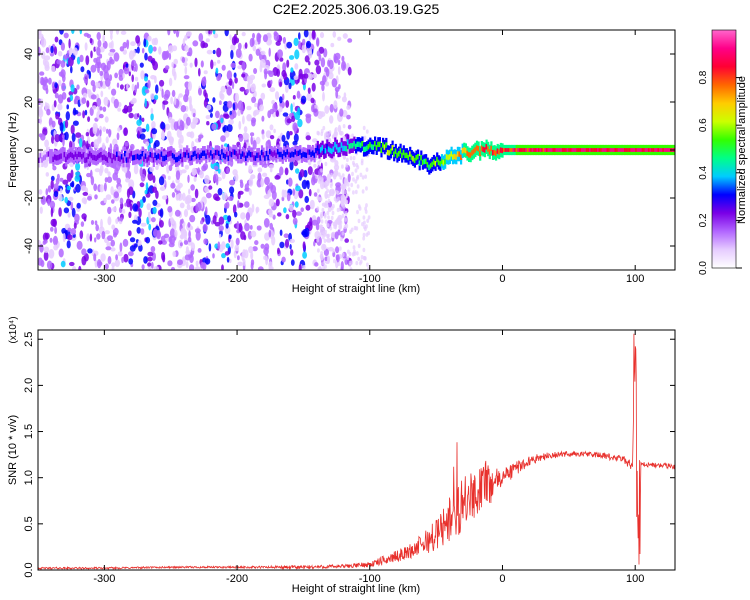 Image resolution: width=750 pixels, height=600 pixels. What do you see at coordinates (104, 579) in the screenshot?
I see `x-tick-label: -300` at bounding box center [104, 579].